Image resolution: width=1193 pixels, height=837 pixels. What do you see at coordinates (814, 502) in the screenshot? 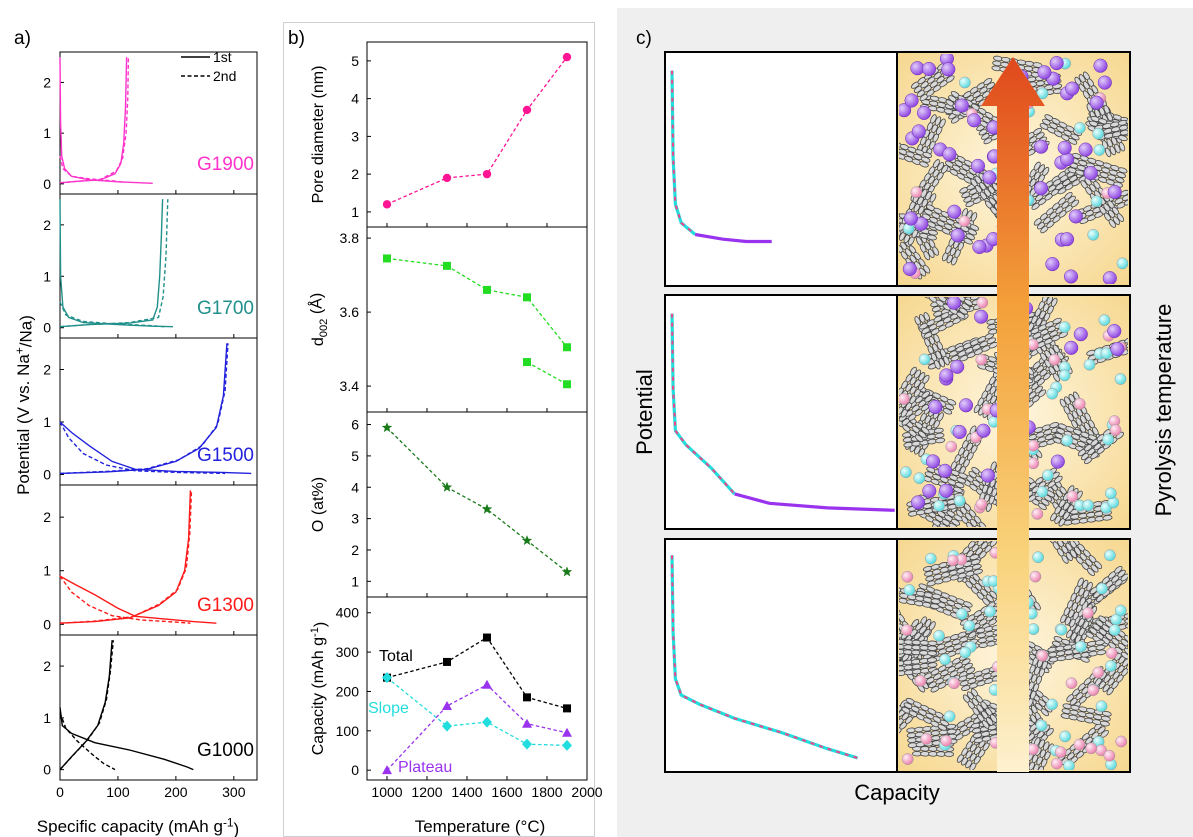
I see `plateau-curve` at bounding box center [814, 502].